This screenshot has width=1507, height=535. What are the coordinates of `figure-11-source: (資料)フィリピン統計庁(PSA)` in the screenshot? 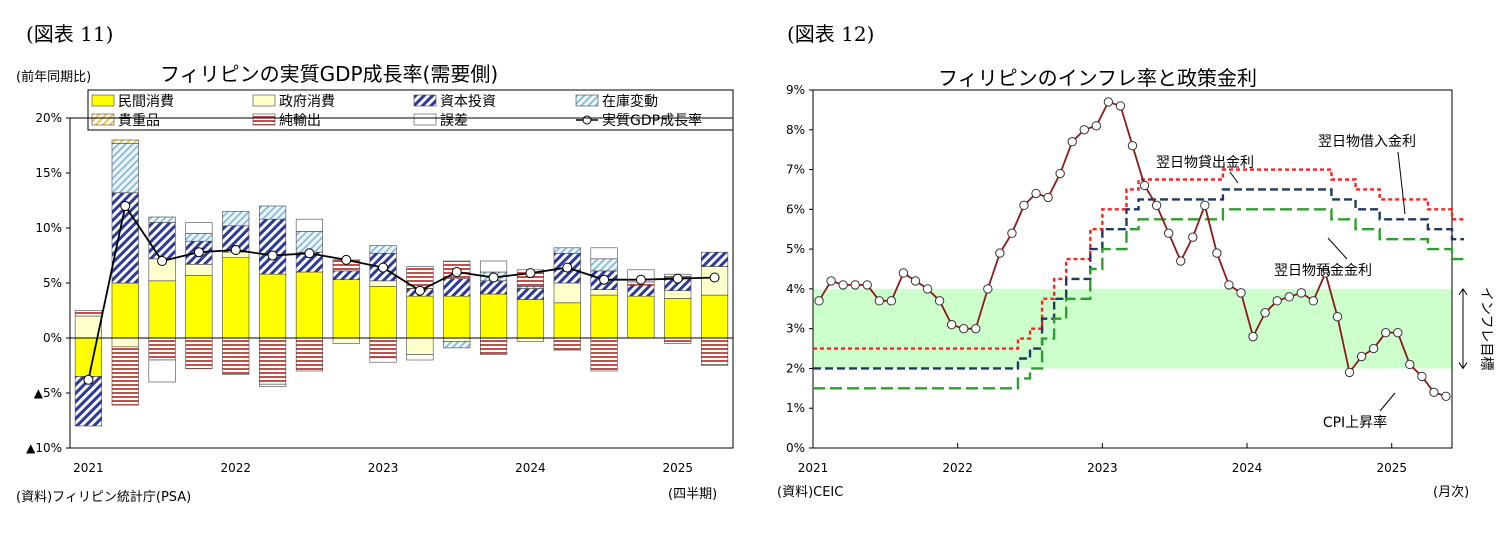 It's located at (104, 497).